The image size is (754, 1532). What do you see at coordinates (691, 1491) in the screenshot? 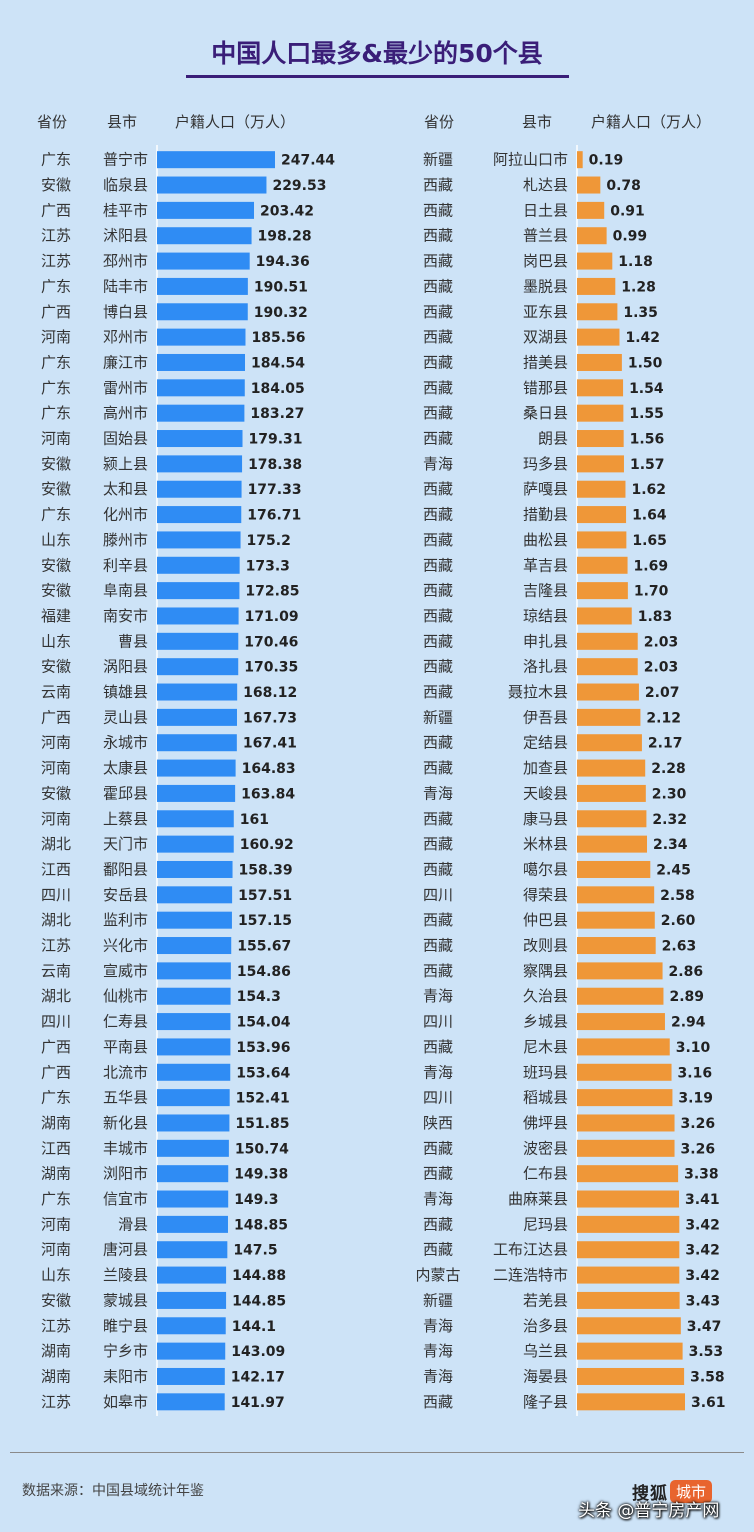
I see `logo-tag: 城市` at bounding box center [691, 1491].